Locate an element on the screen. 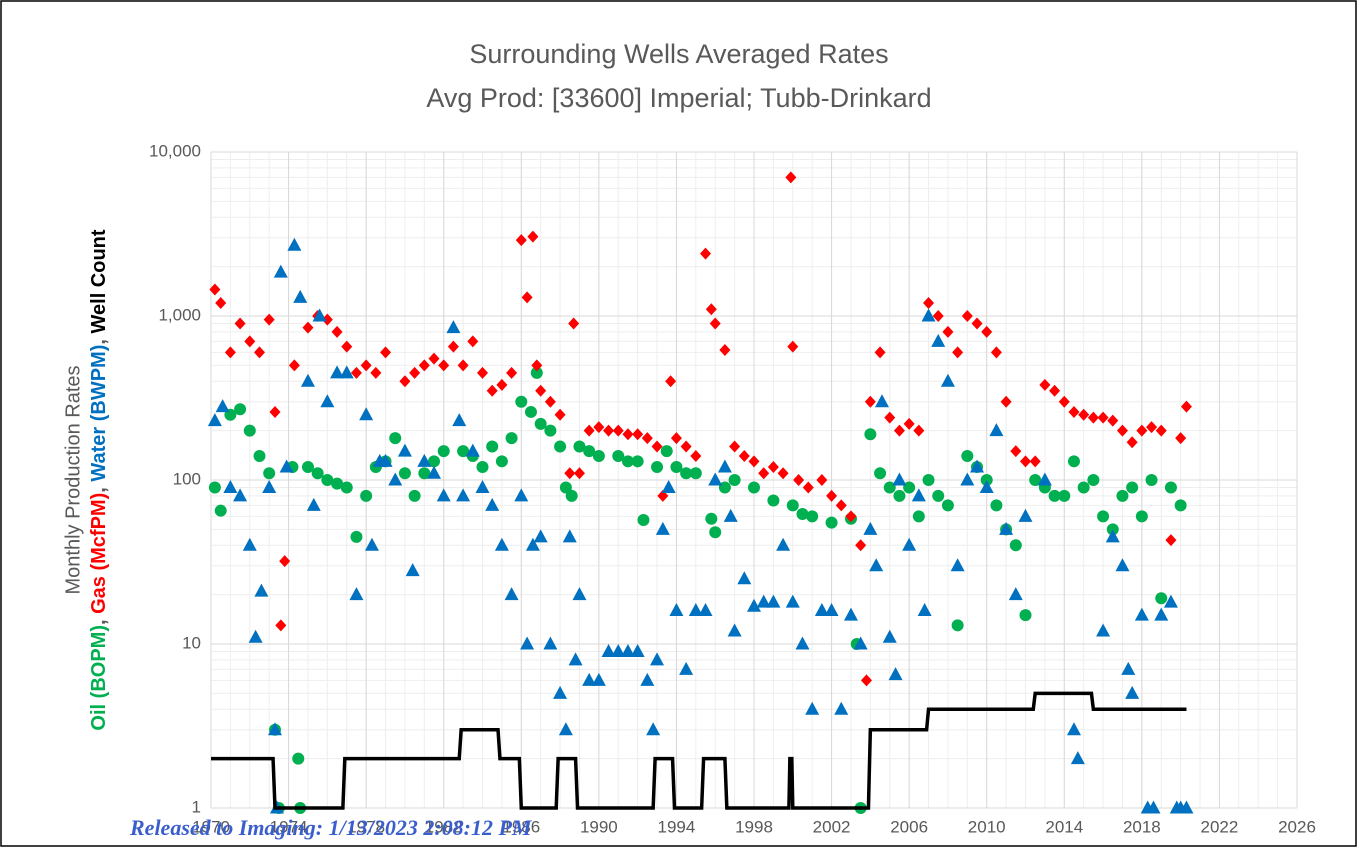  x-tick-label: 2006 is located at coordinates (909, 826).